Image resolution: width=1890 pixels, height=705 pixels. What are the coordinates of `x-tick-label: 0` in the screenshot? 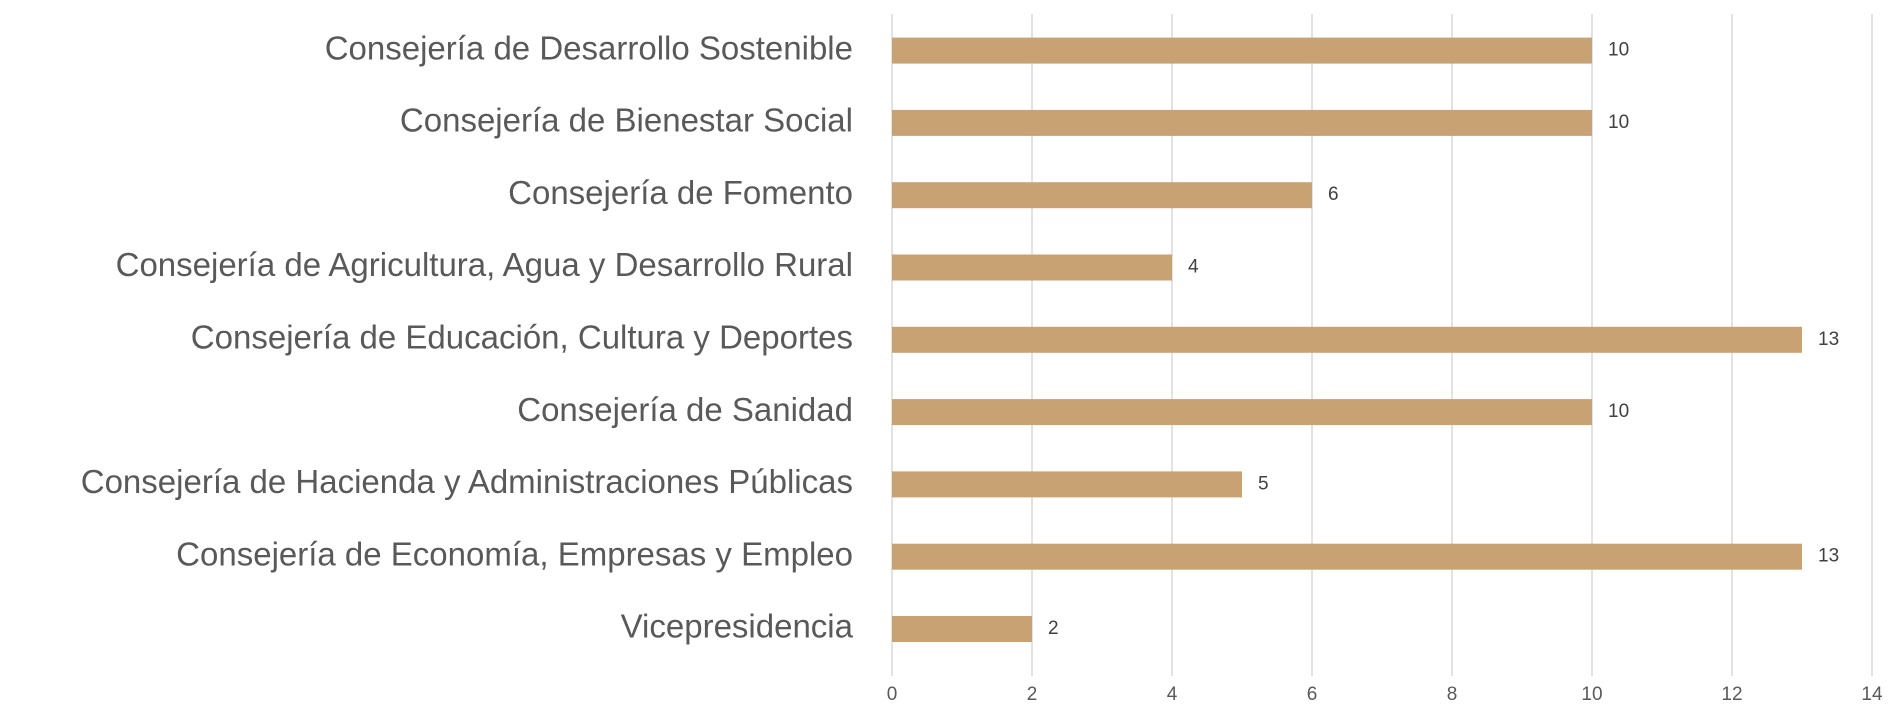 It's located at (892, 694).